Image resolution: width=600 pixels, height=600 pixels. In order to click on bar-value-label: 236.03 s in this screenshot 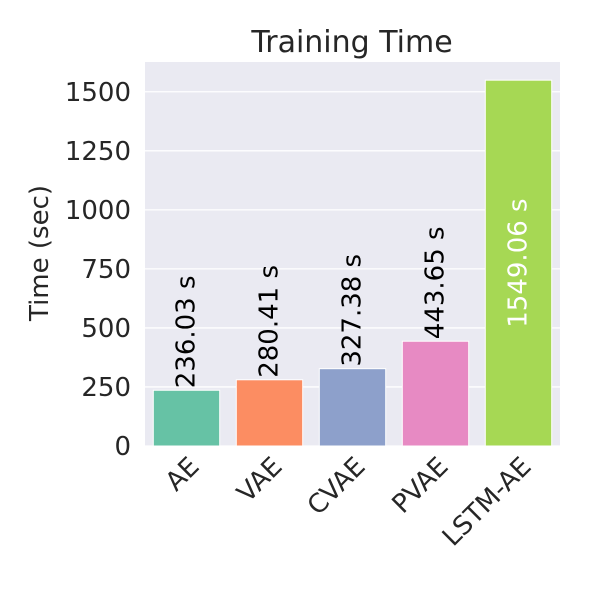, I will do `click(187, 331)`.